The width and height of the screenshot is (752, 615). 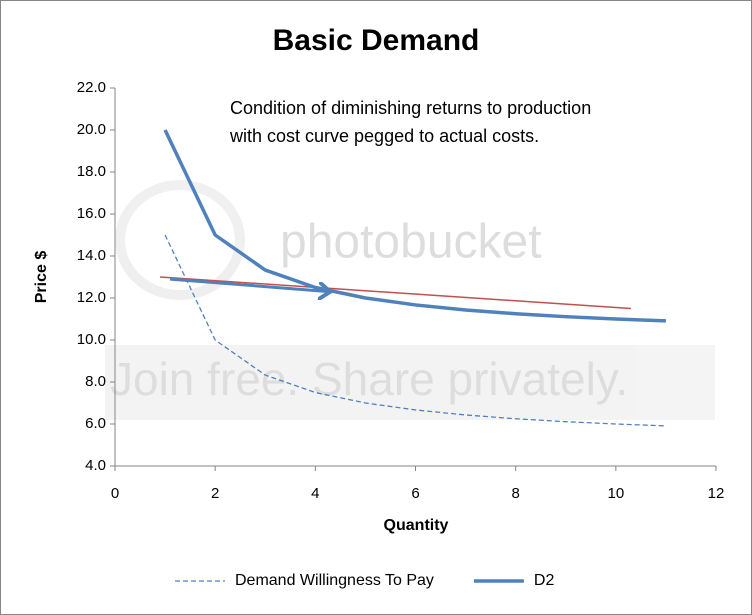 I want to click on y-axis-label: Price $, so click(x=41, y=277).